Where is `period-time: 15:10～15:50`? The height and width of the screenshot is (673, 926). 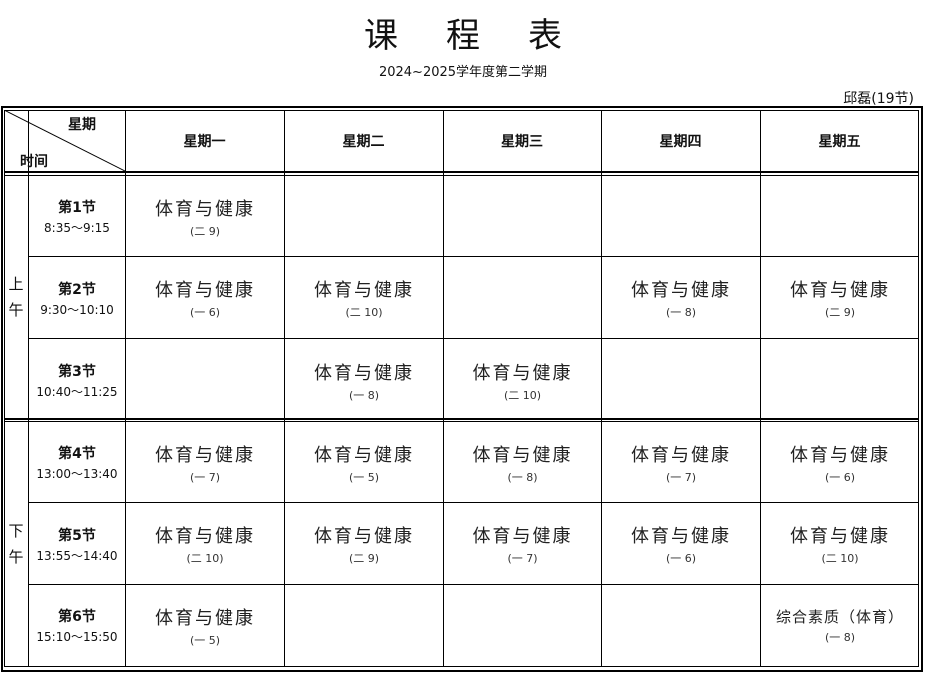
period-time: 15:10～15:50 is located at coordinates (77, 637).